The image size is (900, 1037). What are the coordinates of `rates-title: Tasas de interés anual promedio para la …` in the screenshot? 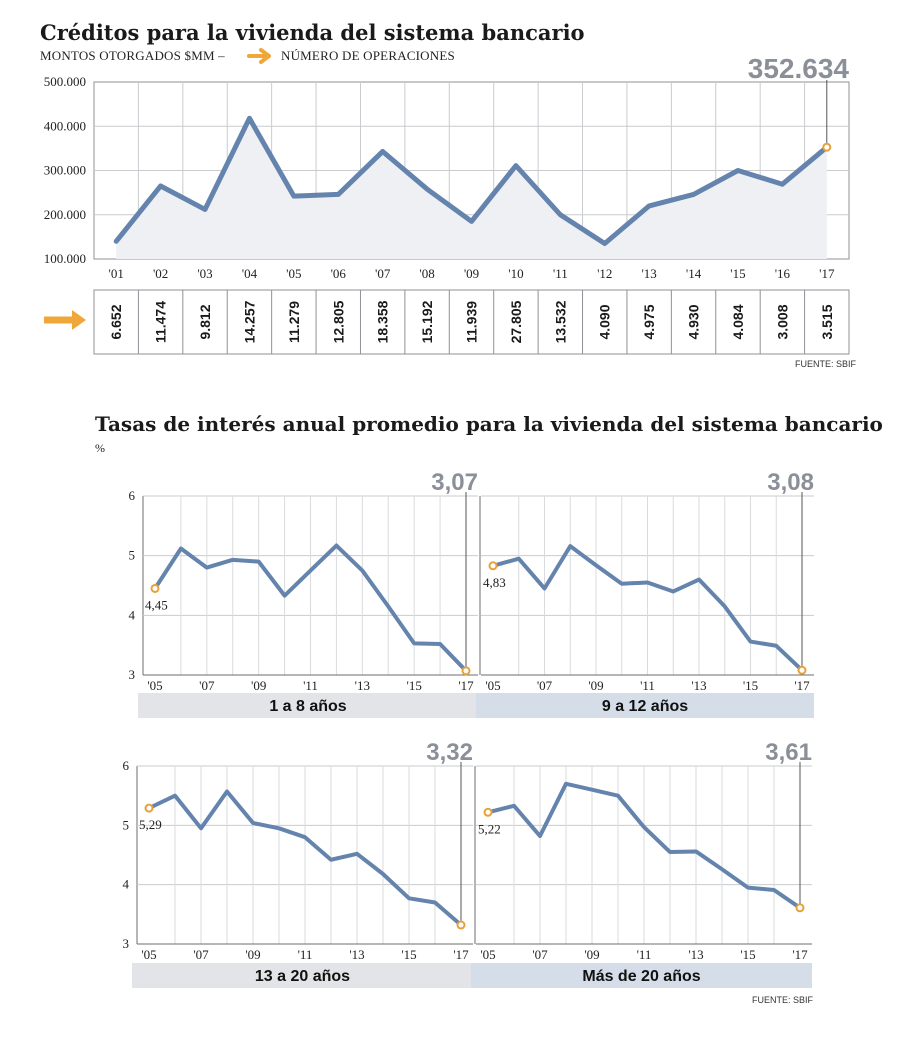 It's located at (489, 424).